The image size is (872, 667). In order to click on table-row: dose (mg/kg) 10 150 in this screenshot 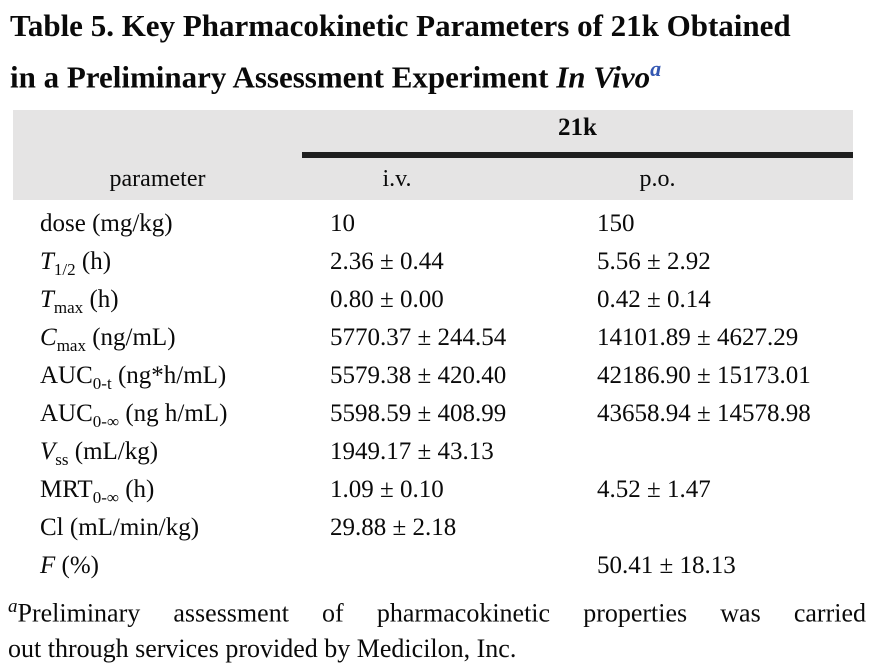, I will do `click(433, 224)`.